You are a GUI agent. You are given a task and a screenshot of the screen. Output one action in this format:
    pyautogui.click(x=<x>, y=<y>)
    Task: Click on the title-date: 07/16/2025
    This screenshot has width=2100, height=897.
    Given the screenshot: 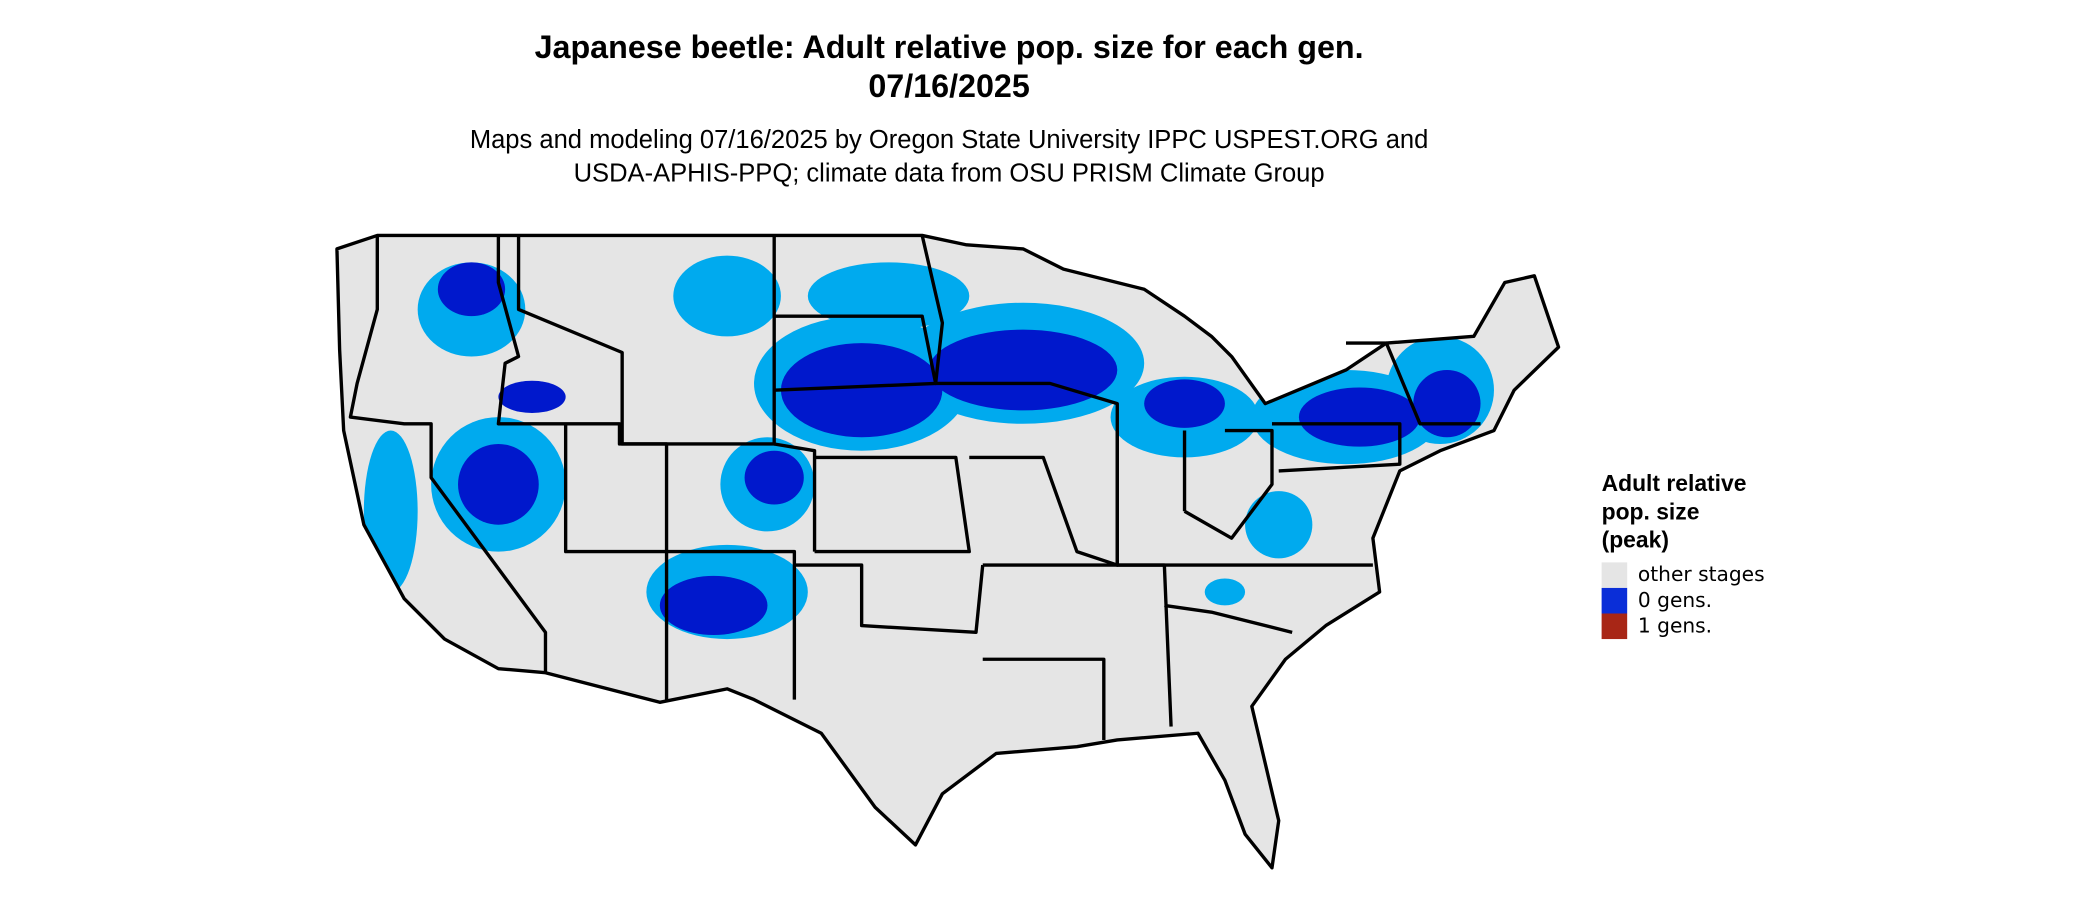 What is the action you would take?
    pyautogui.click(x=949, y=86)
    